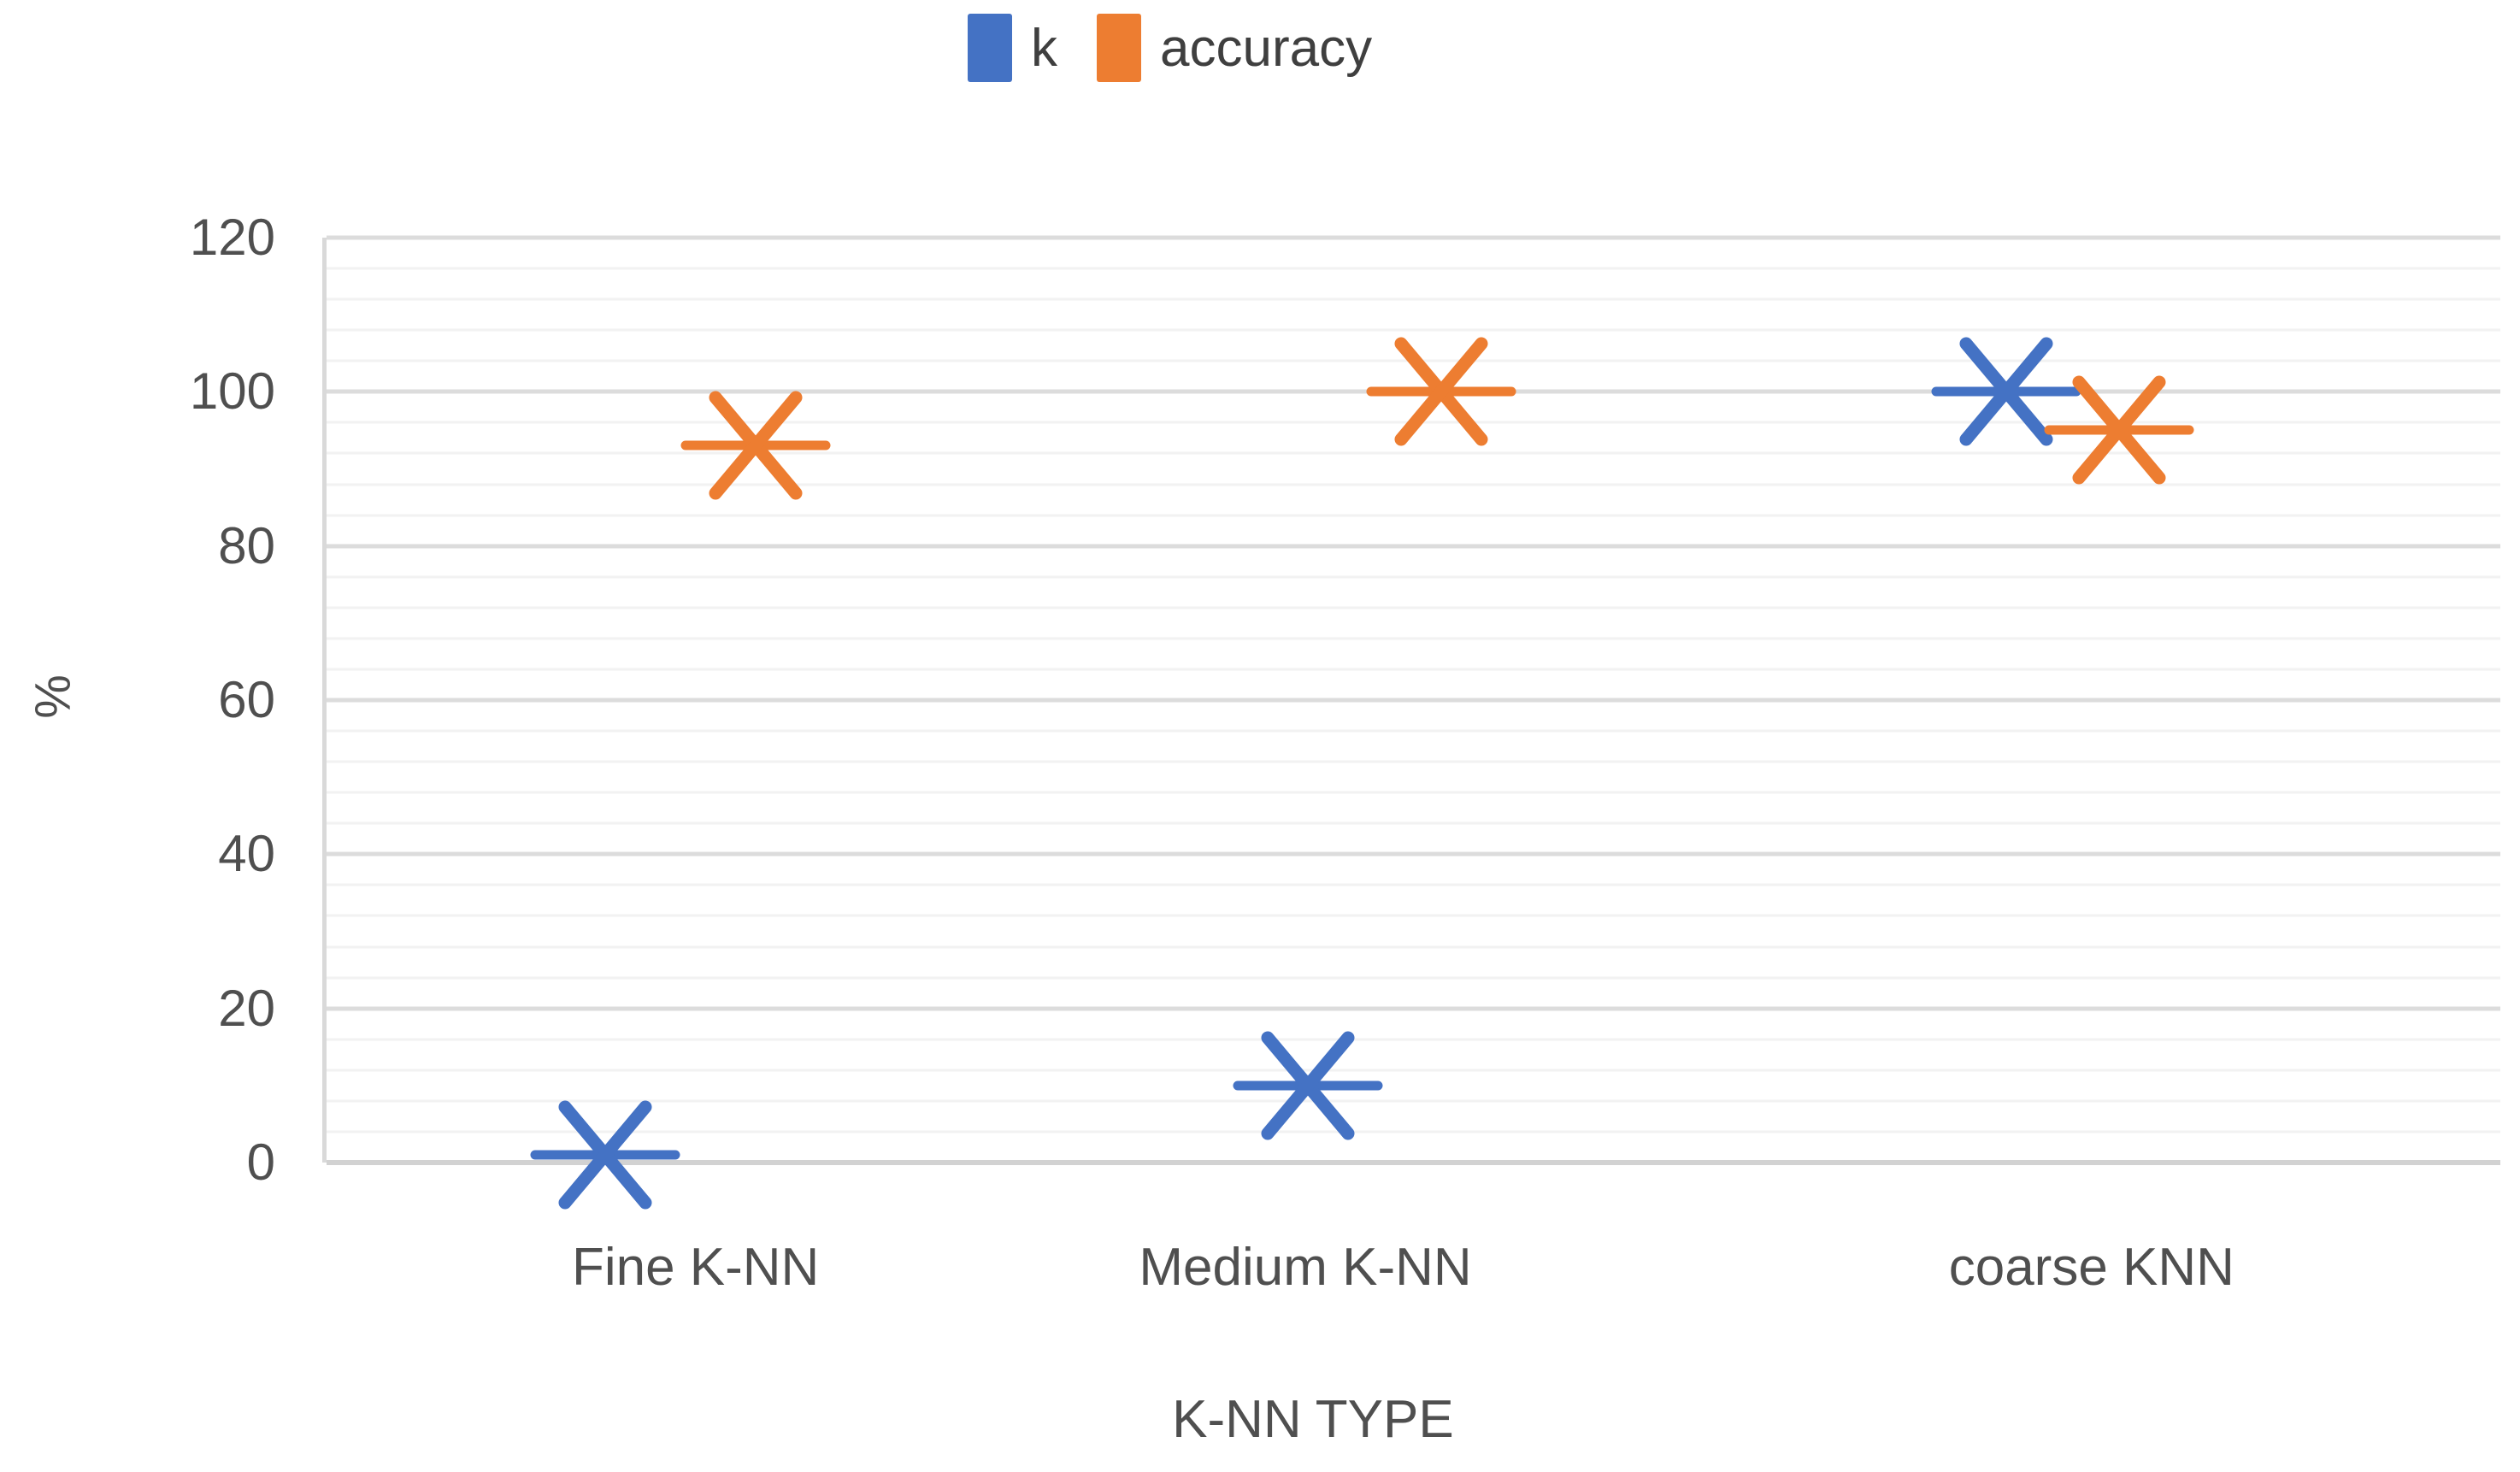 This screenshot has height=1472, width=2520. Describe the element at coordinates (137, 699) in the screenshot. I see `y-axis-tick-labels: 0 20 40 60 80 100 120` at that location.